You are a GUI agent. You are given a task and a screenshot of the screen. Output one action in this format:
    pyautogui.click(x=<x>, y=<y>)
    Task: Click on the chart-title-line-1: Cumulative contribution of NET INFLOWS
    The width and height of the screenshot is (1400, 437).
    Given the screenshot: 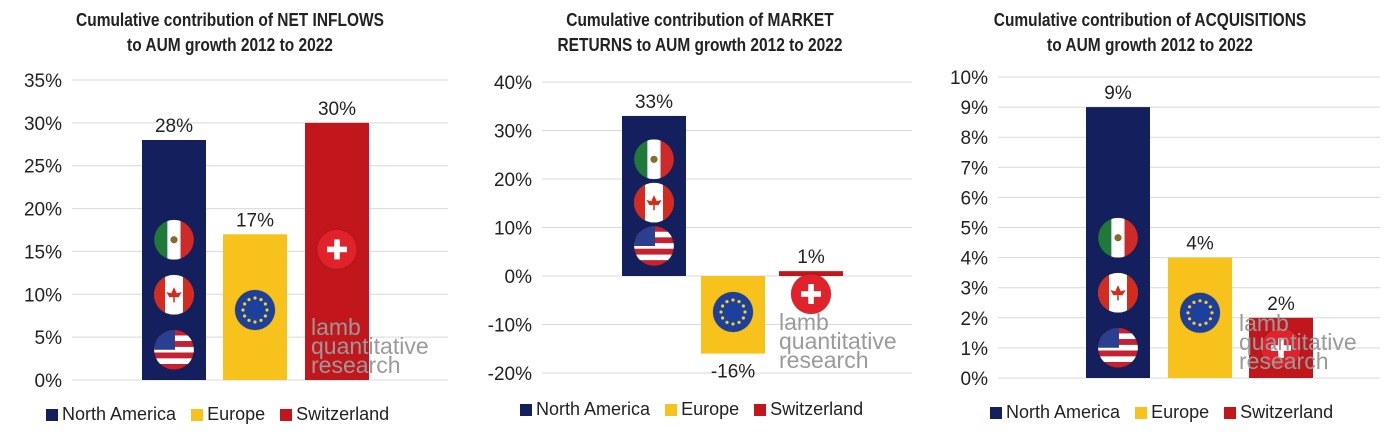 What is the action you would take?
    pyautogui.click(x=230, y=20)
    